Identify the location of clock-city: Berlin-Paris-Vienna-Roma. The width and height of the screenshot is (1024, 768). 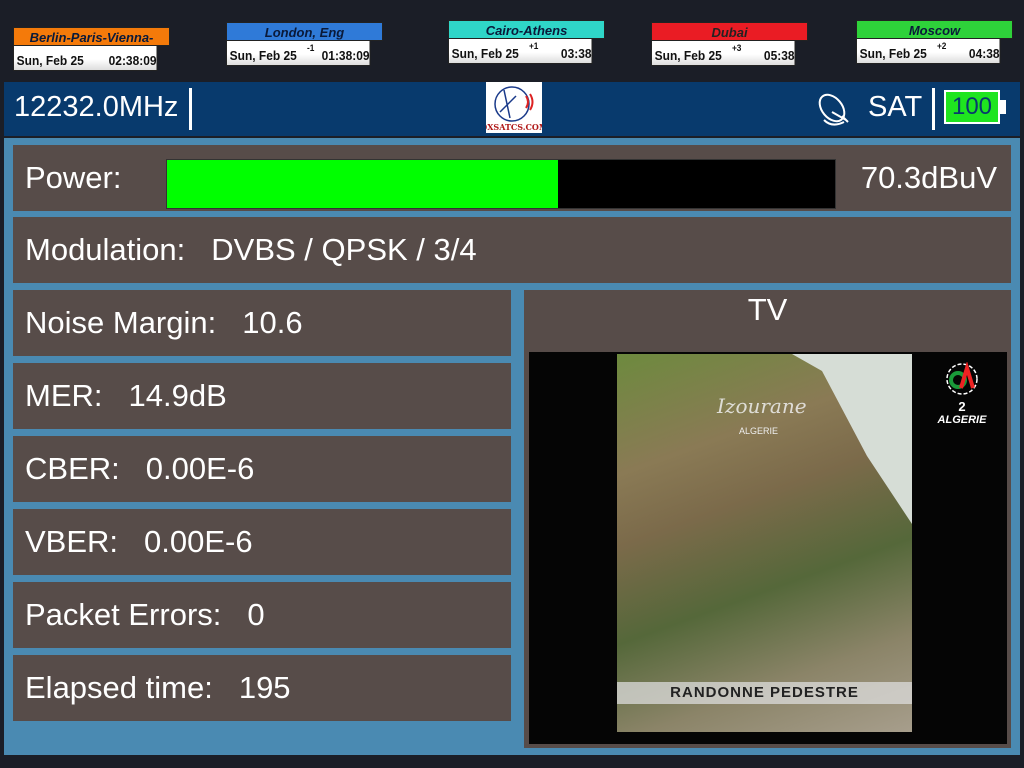
(91, 45).